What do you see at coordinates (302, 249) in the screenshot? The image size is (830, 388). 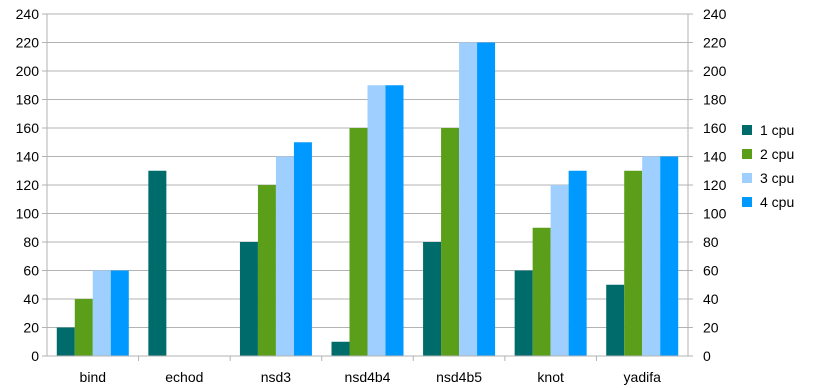 I see `bar-nsd3-4-cpu` at bounding box center [302, 249].